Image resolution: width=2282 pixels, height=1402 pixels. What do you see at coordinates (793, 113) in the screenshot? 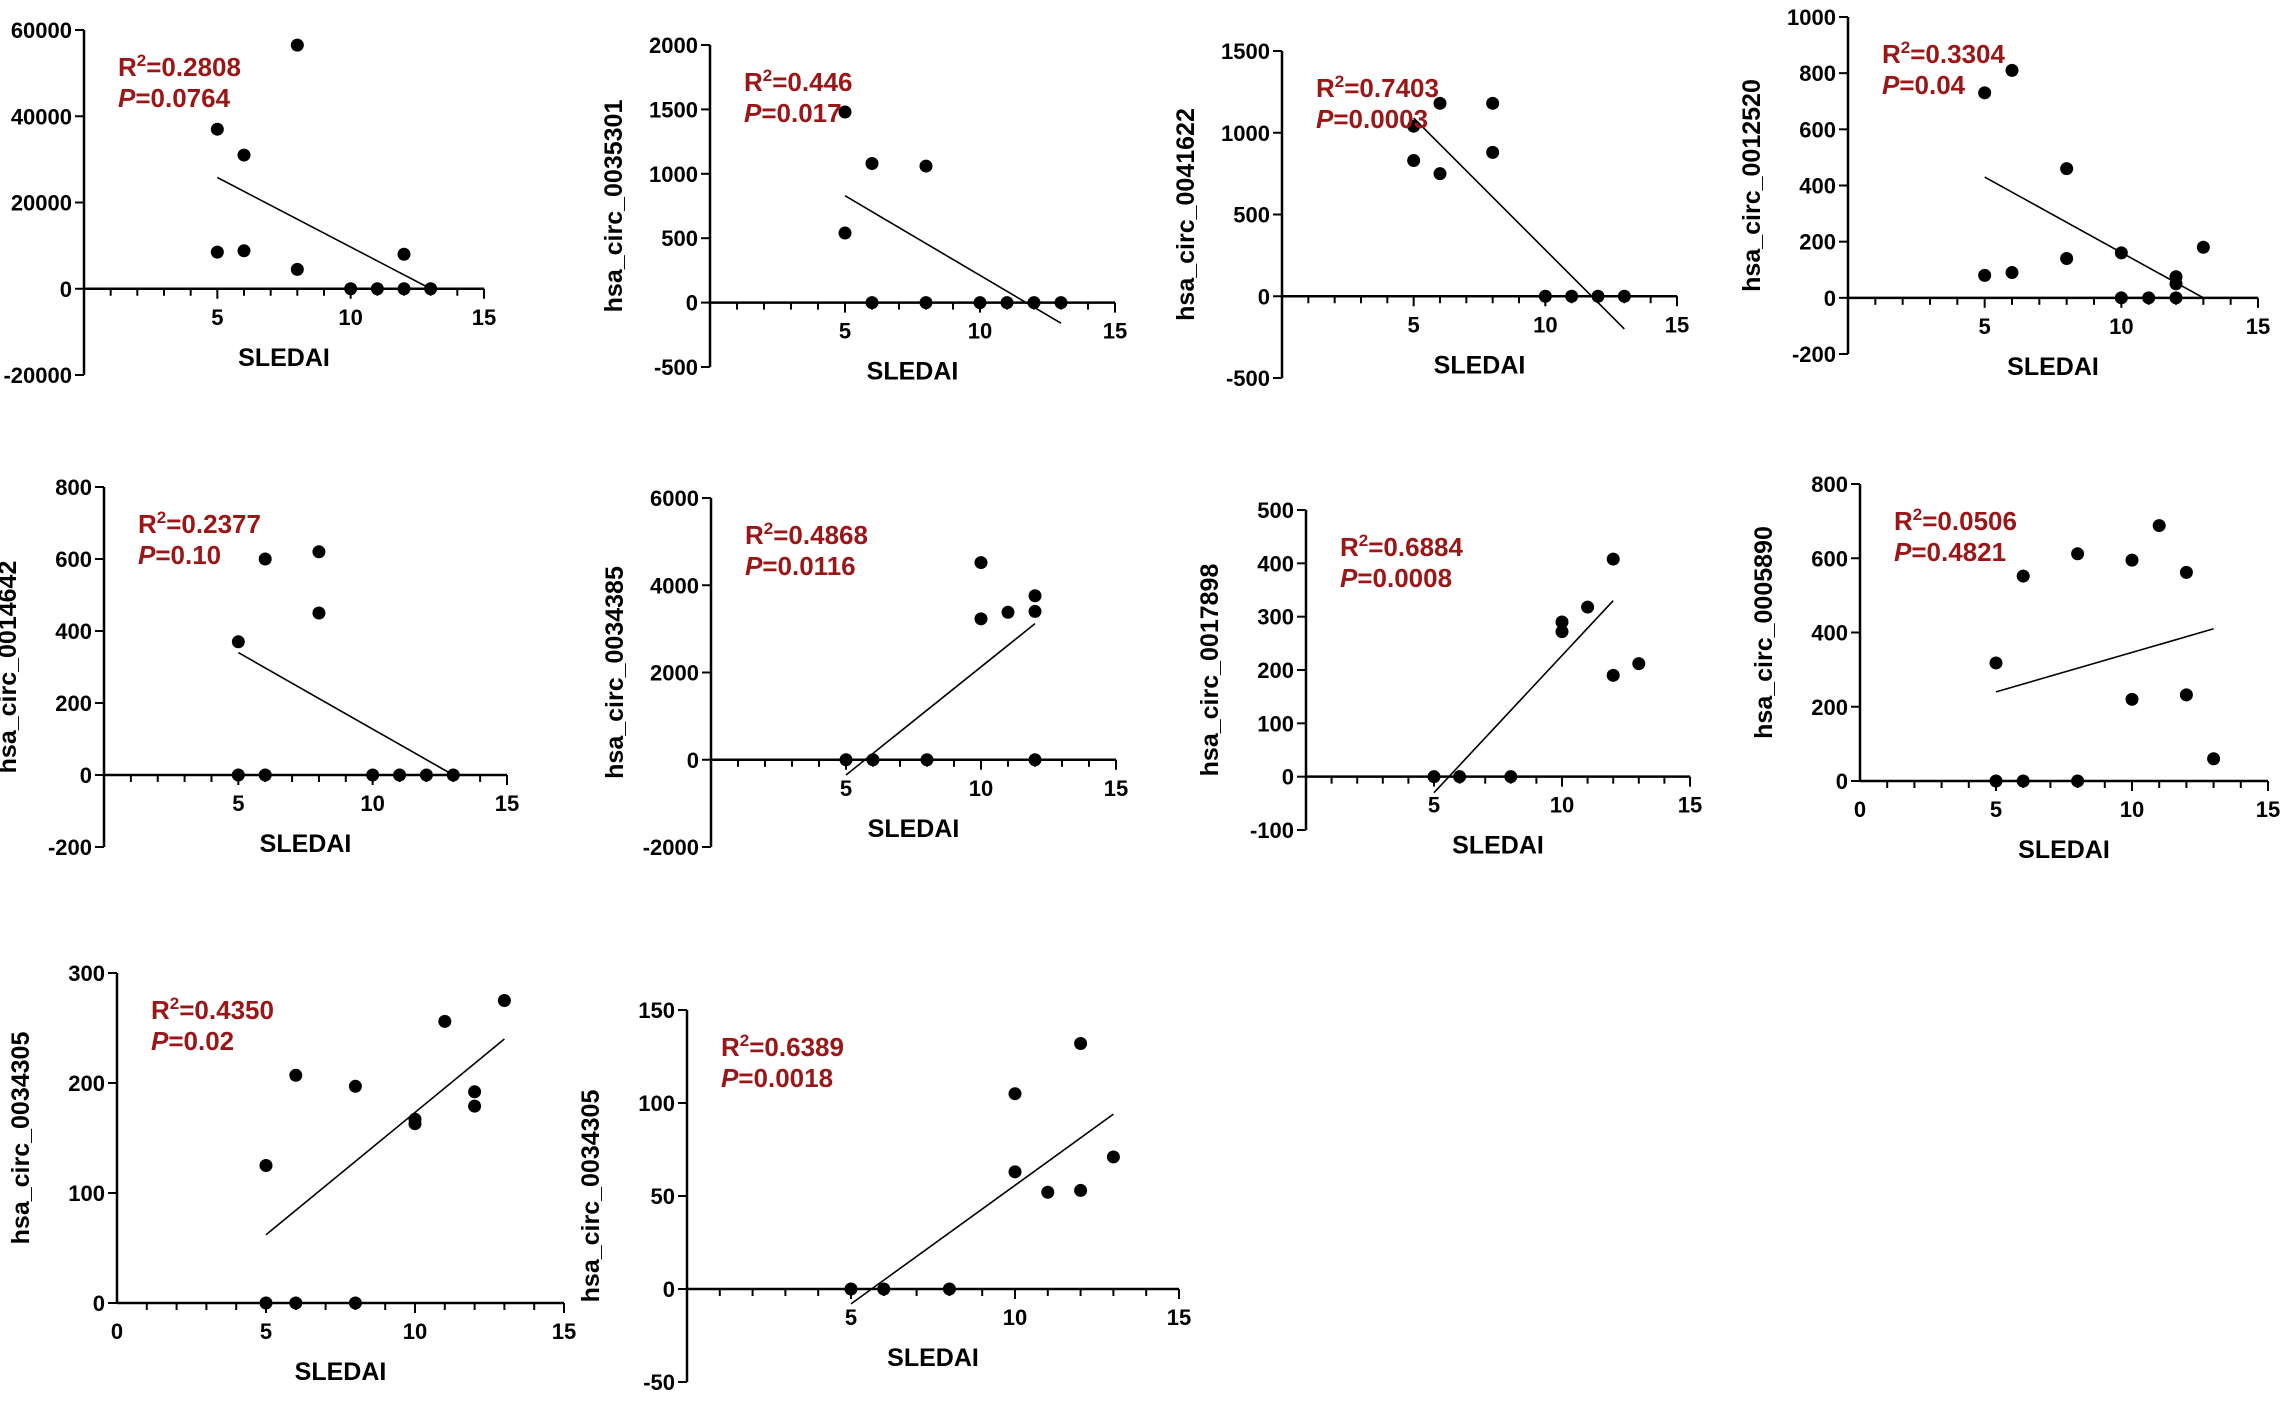
I see `p-value-label: P=0.017` at bounding box center [793, 113].